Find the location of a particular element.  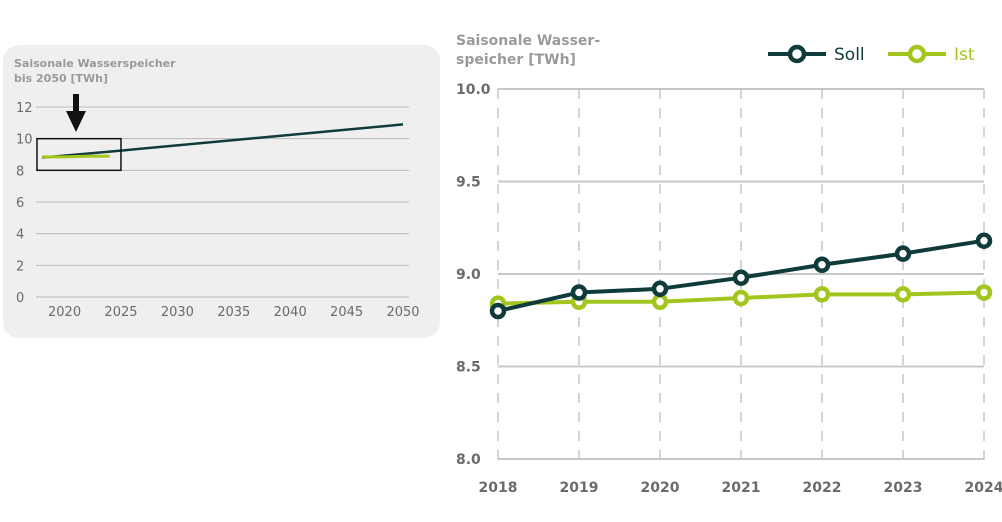

series-ist-point-2024 is located at coordinates (984, 292).